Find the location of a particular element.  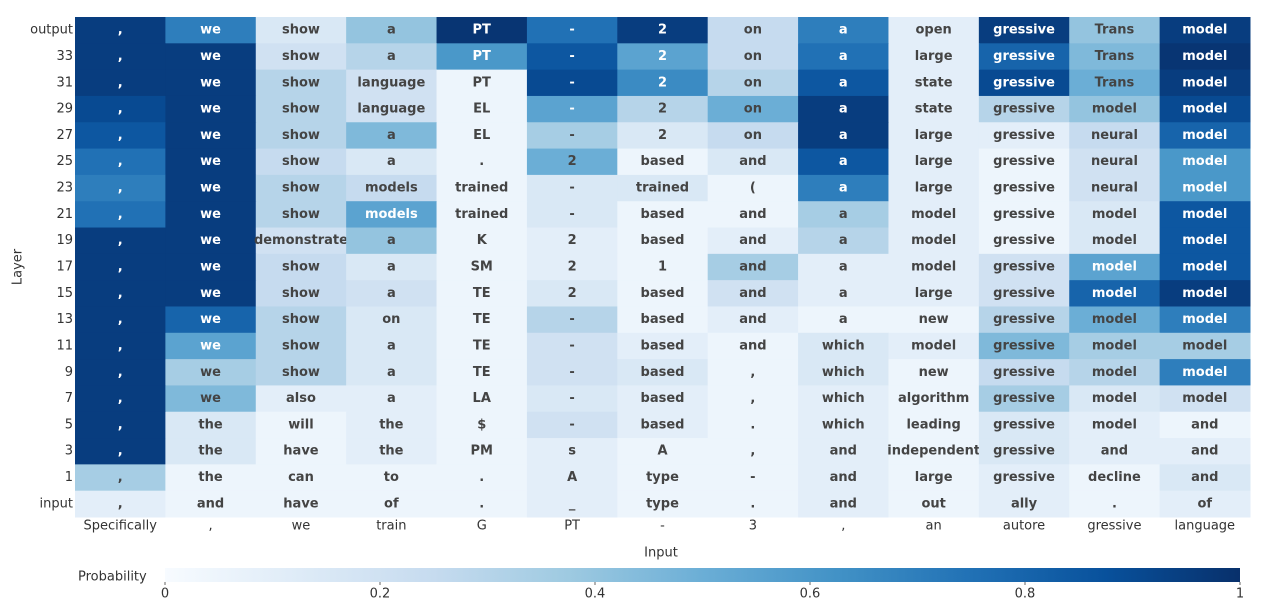

cell-label: decline is located at coordinates (1114, 477).